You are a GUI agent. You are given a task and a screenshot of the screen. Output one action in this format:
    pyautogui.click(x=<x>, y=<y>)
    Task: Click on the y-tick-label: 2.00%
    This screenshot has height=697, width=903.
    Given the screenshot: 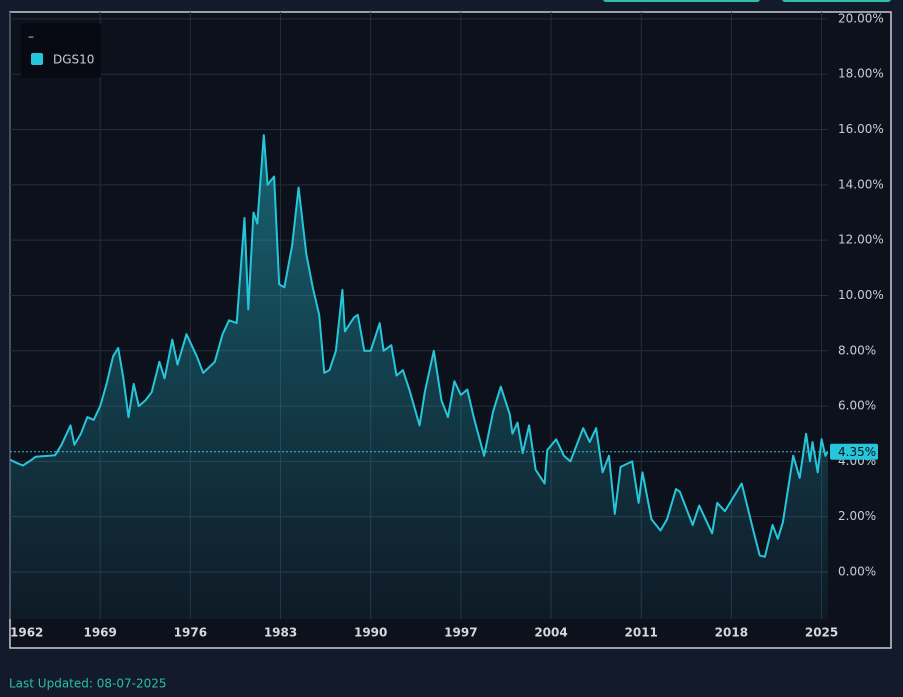 What is the action you would take?
    pyautogui.click(x=857, y=516)
    